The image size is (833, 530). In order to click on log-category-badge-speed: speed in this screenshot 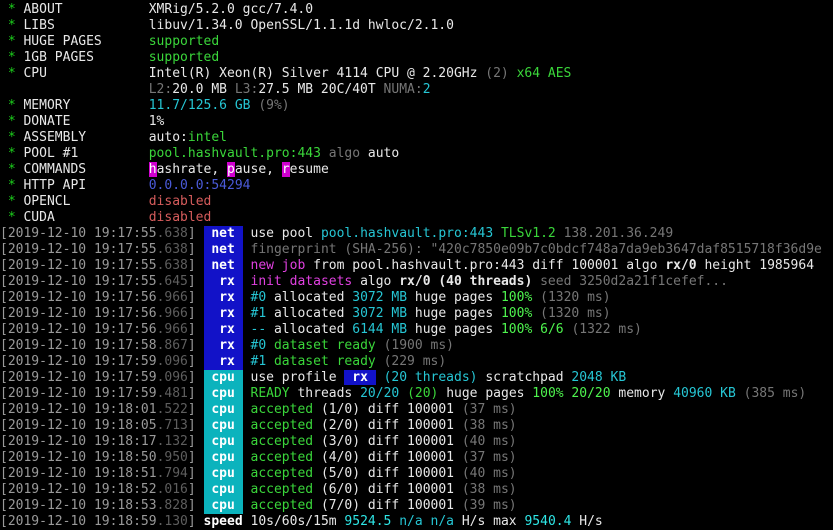, I will do `click(223, 522)`.